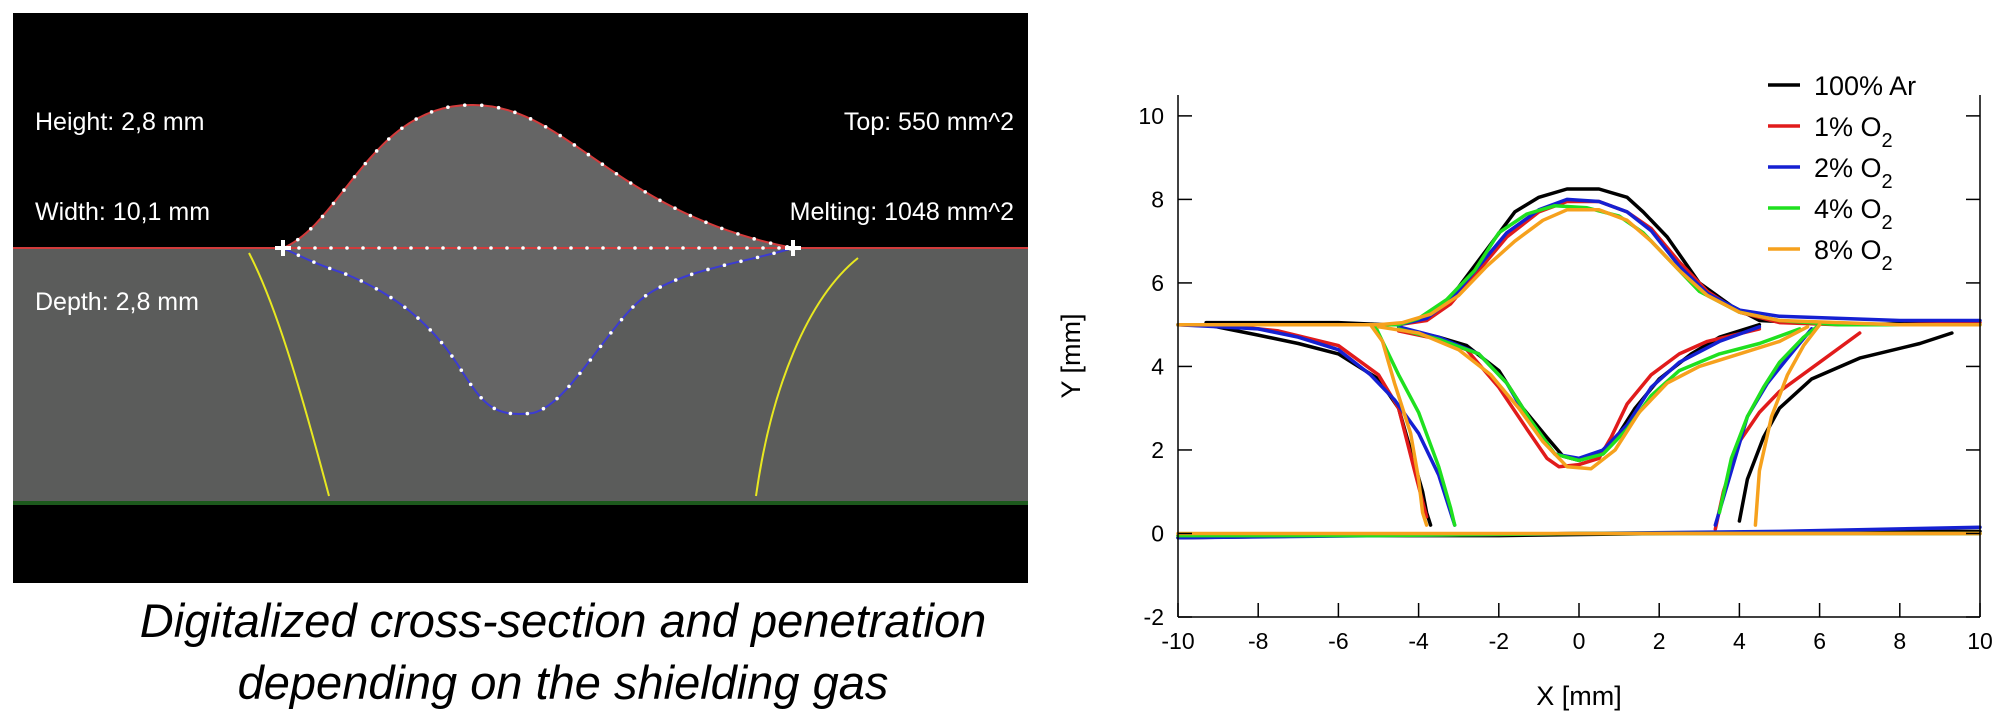 The width and height of the screenshot is (1997, 714). Describe the element at coordinates (1819, 641) in the screenshot. I see `x-tick-label: 6` at that location.